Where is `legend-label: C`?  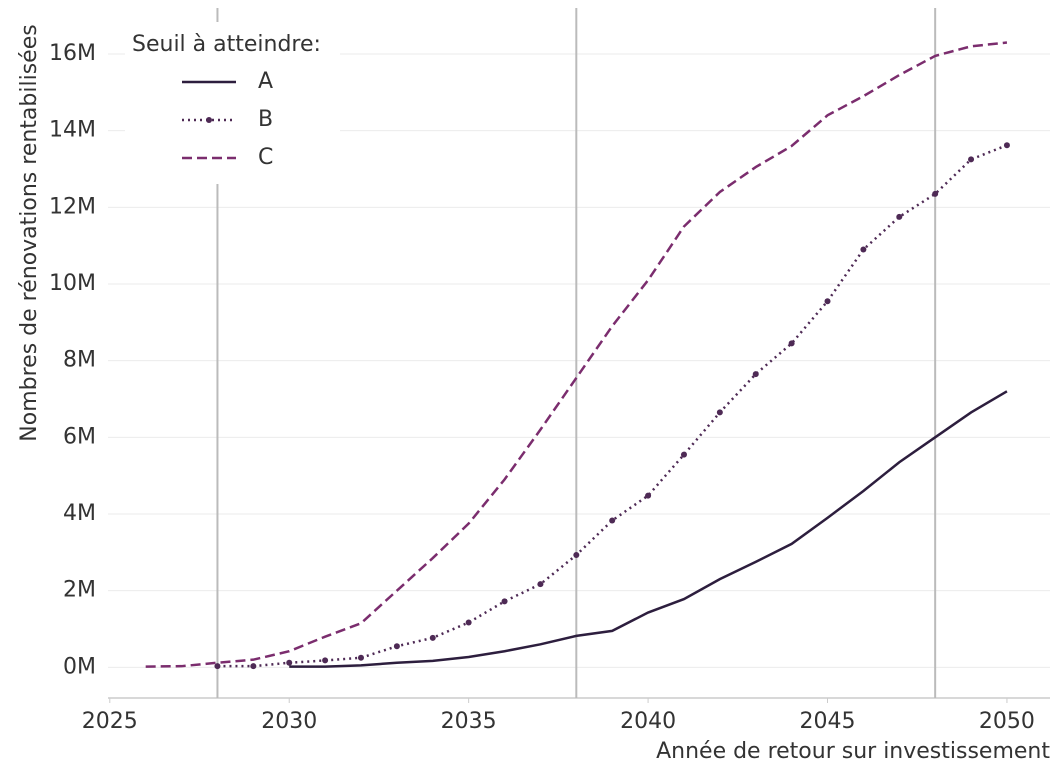 legend-label: C is located at coordinates (265, 157).